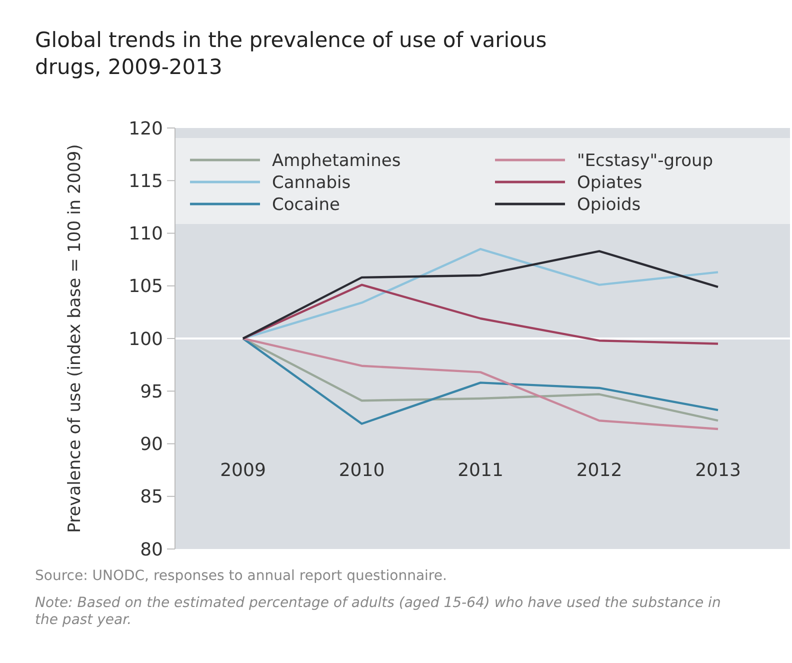 This screenshot has height=663, width=792. Describe the element at coordinates (151, 445) in the screenshot. I see `y-tick-label: 90` at that location.